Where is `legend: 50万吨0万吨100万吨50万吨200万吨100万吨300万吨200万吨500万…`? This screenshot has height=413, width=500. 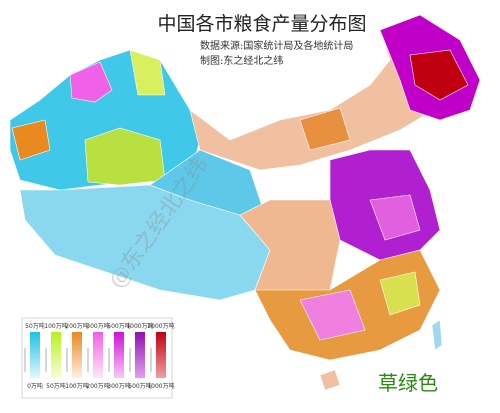
legend: 50万吨0万吨100万吨50万吨200万吨100万吨300万吨200万吨500万… is located at coordinates (98, 358).